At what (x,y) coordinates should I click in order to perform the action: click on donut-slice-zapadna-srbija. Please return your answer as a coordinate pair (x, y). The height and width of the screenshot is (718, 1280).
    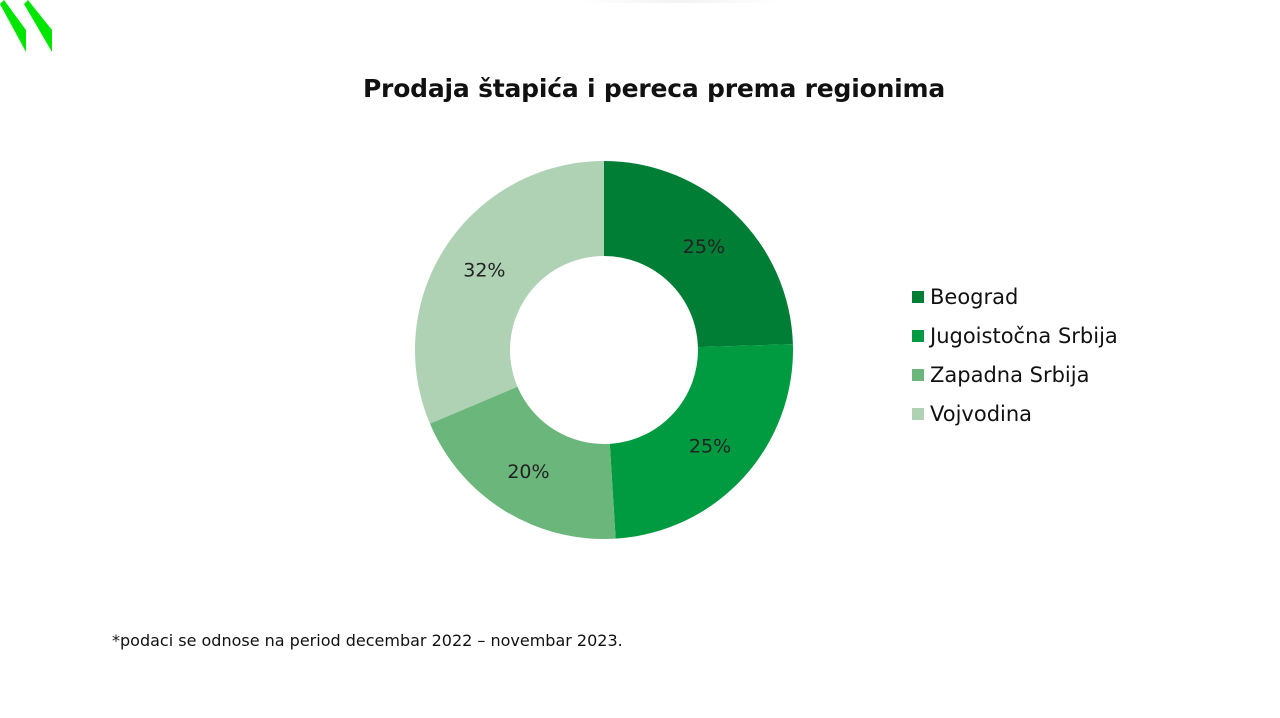
    Looking at the image, I should click on (522, 463).